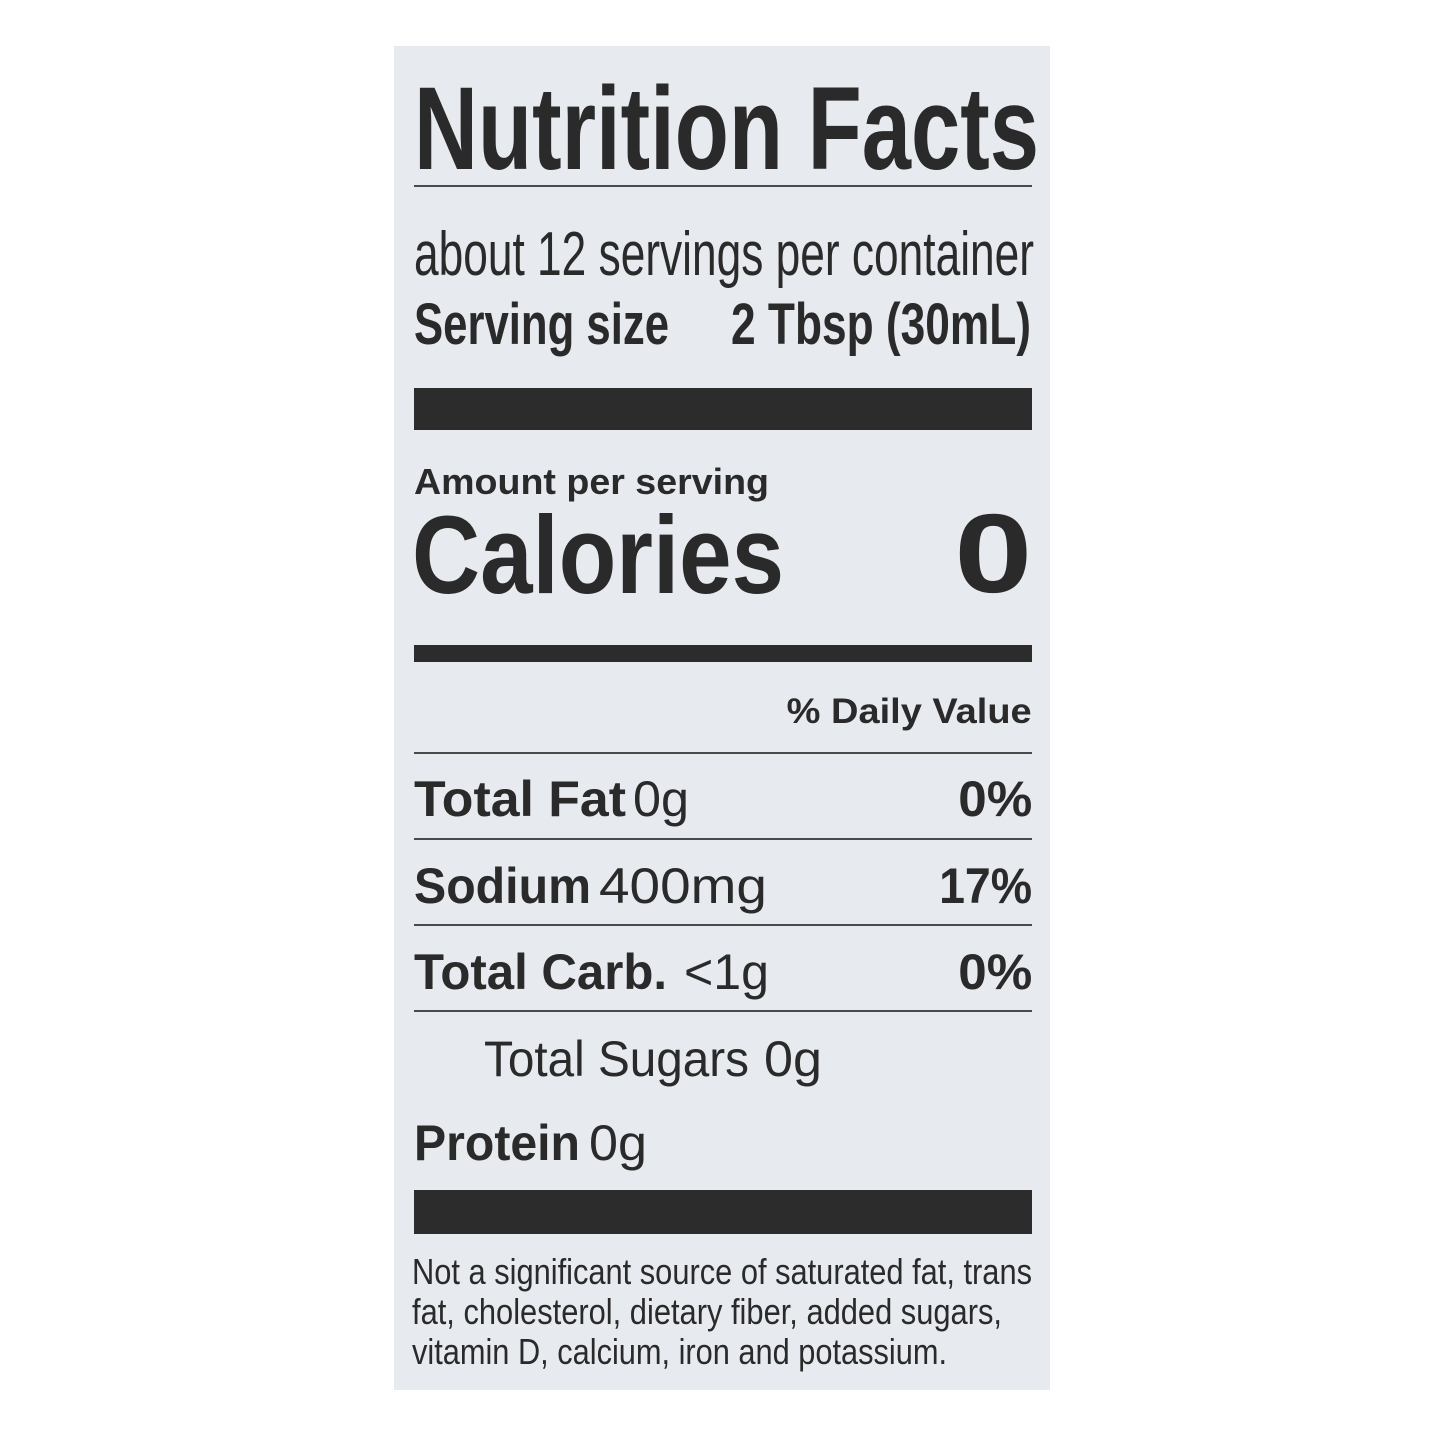 The width and height of the screenshot is (1445, 1445). What do you see at coordinates (502, 886) in the screenshot?
I see `nutrient-name: Sodium` at bounding box center [502, 886].